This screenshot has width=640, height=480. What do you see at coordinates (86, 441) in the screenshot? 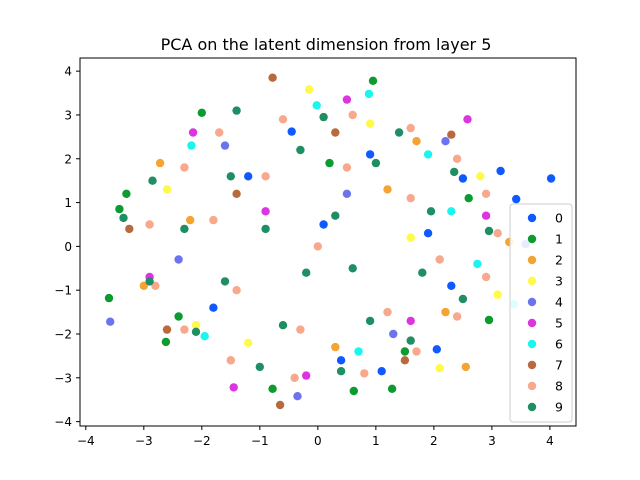
I see `x-tick-label: −4` at bounding box center [86, 441].